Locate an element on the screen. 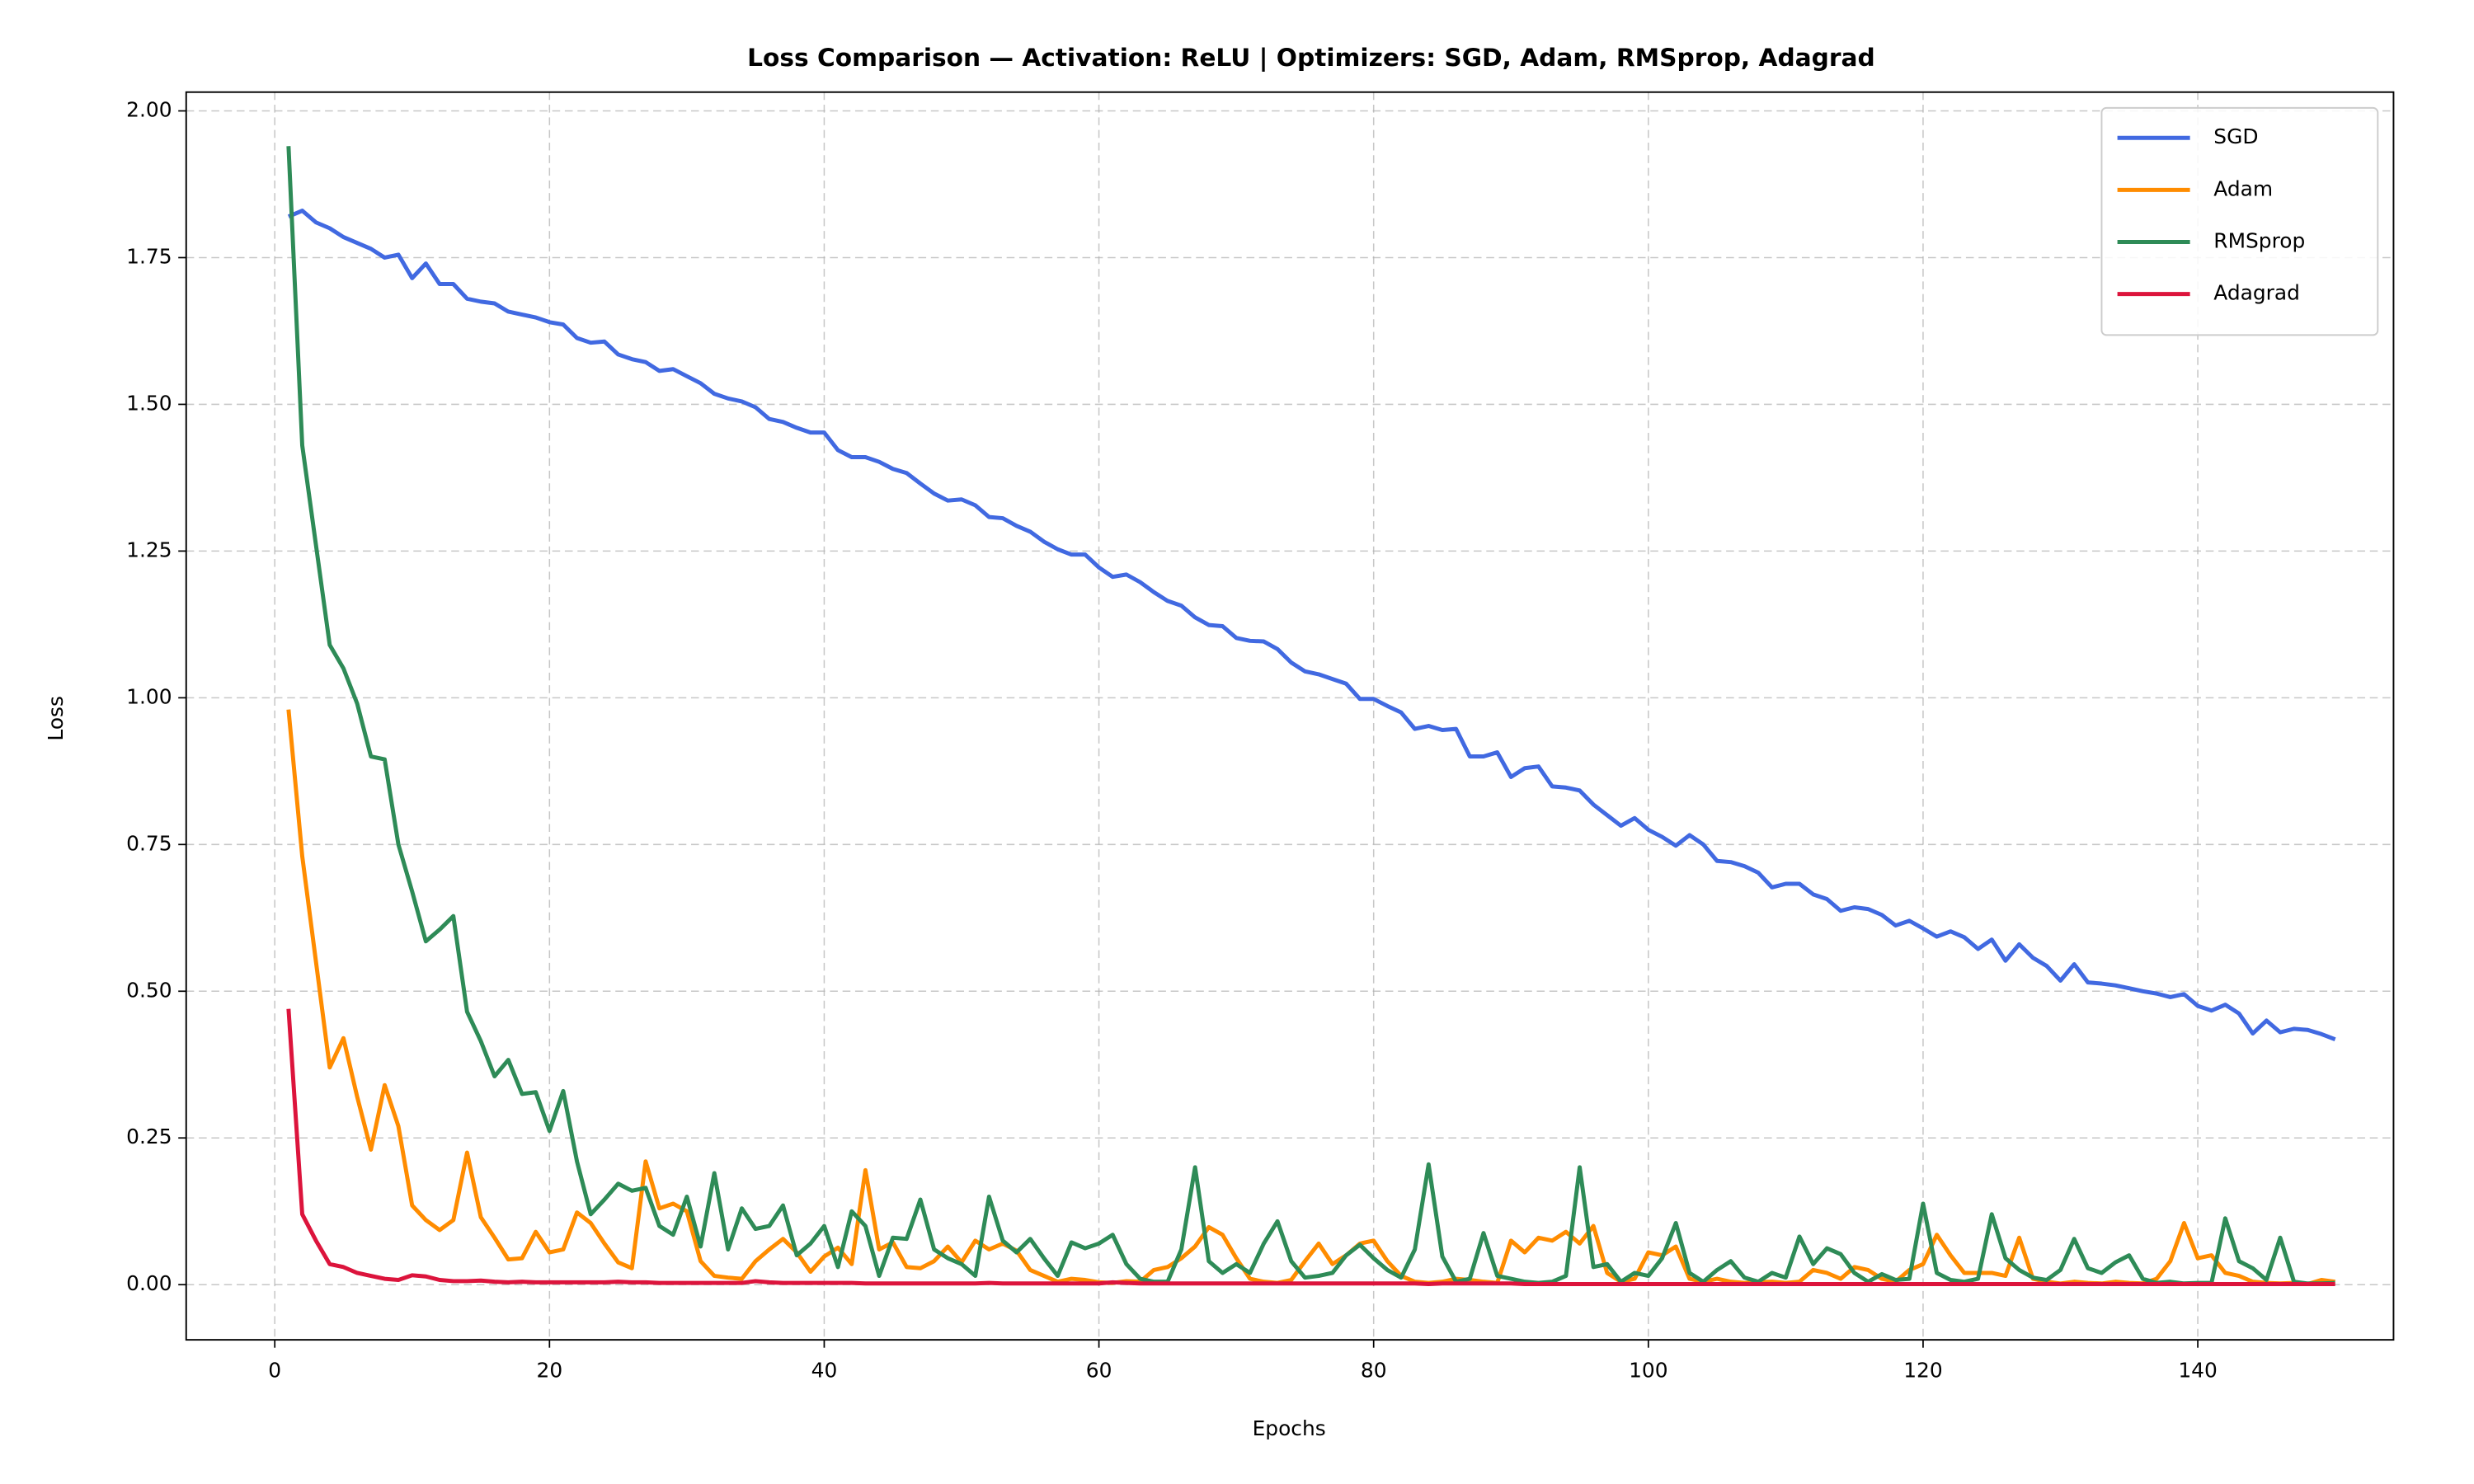  x-tick-label: 60 is located at coordinates (1099, 1370).